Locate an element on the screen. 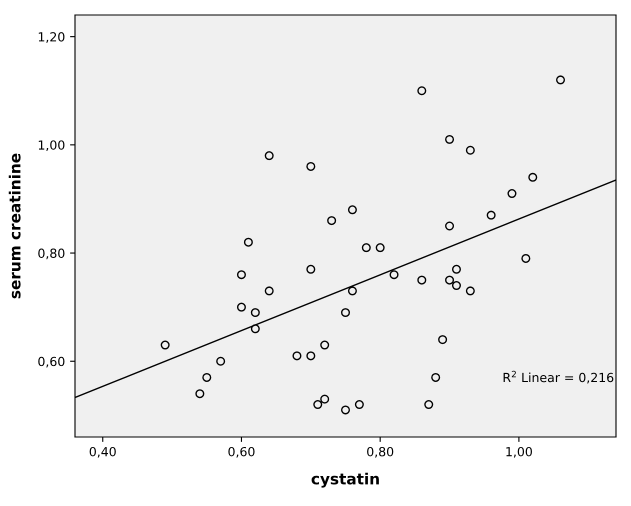 This screenshot has height=506, width=631. y-tick-label: 1,20 is located at coordinates (51, 37).